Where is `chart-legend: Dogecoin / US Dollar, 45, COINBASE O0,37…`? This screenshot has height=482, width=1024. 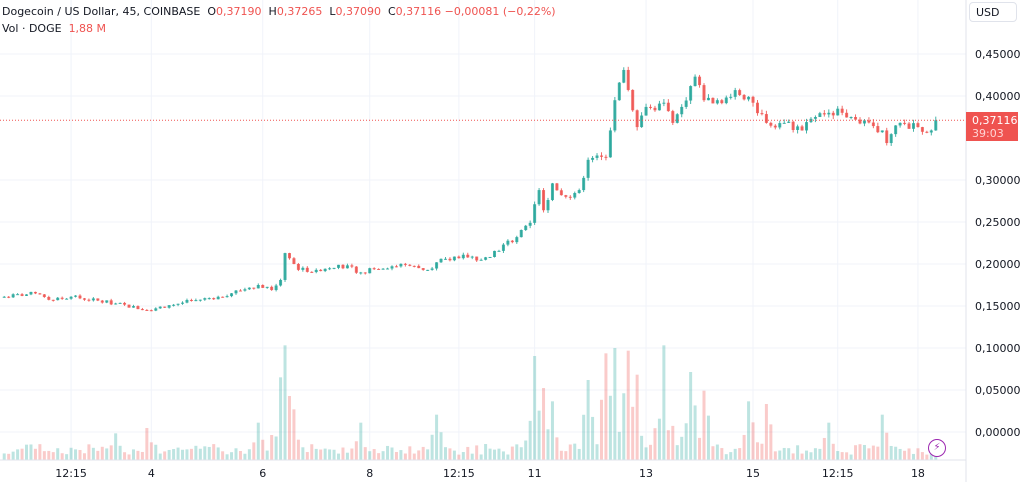
chart-legend: Dogecoin / US Dollar, 45, COINBASE O0,37… is located at coordinates (279, 21).